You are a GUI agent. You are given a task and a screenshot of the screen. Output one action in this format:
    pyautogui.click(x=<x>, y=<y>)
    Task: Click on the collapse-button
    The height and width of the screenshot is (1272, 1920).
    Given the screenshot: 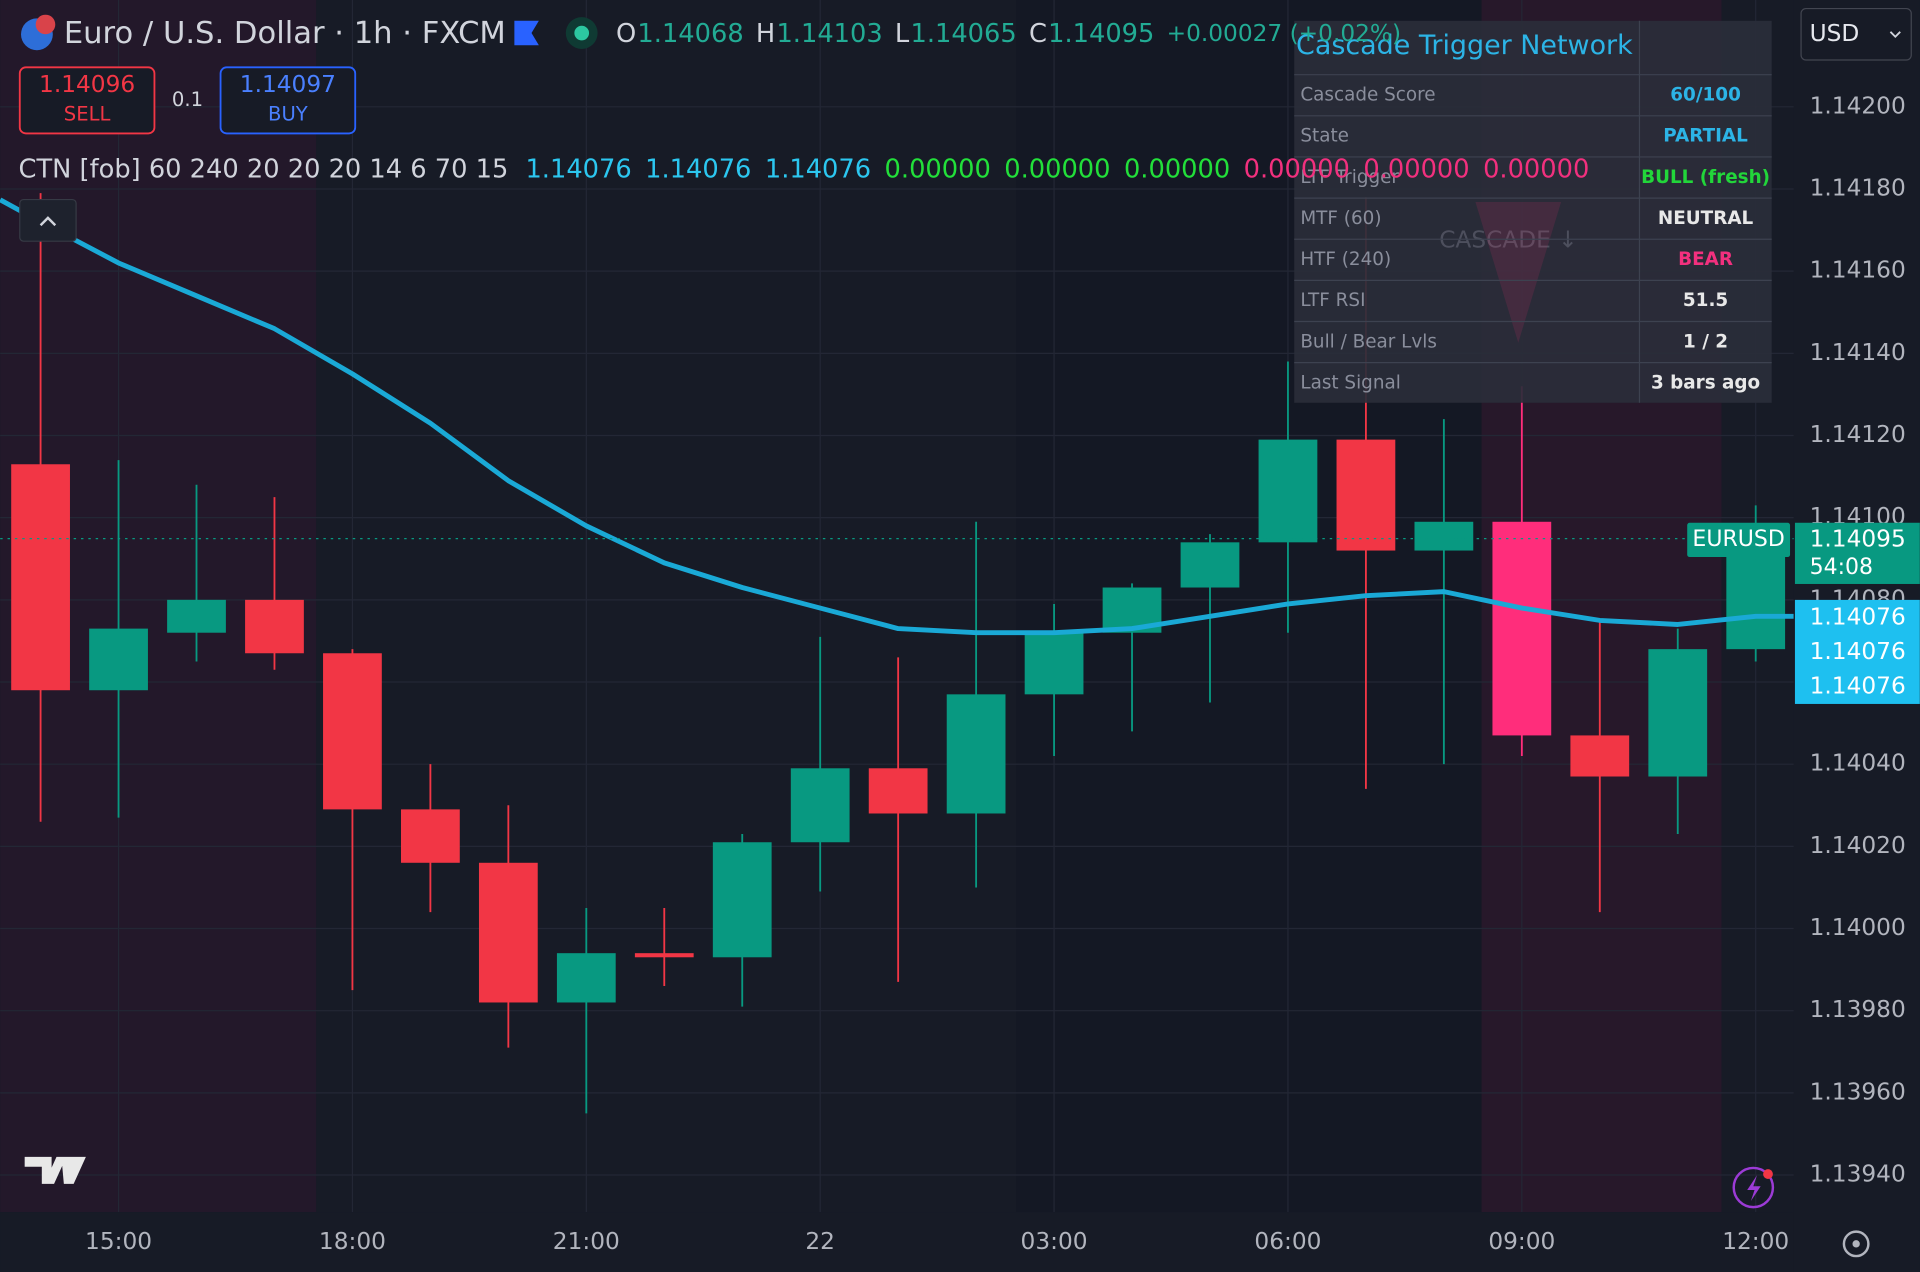 What is the action you would take?
    pyautogui.click(x=48, y=220)
    